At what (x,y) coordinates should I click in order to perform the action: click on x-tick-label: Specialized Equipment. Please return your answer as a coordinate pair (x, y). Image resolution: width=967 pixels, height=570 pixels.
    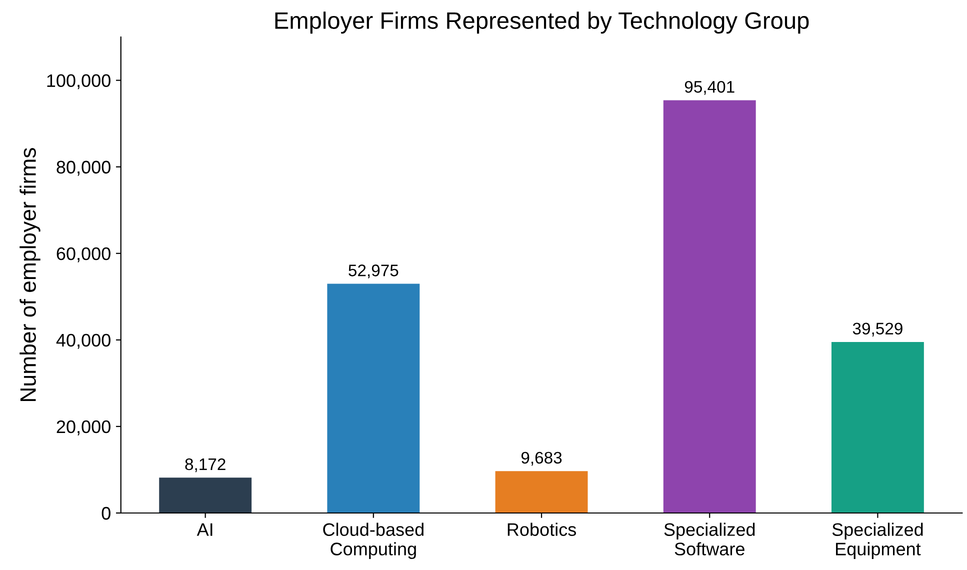
    Looking at the image, I should click on (877, 540).